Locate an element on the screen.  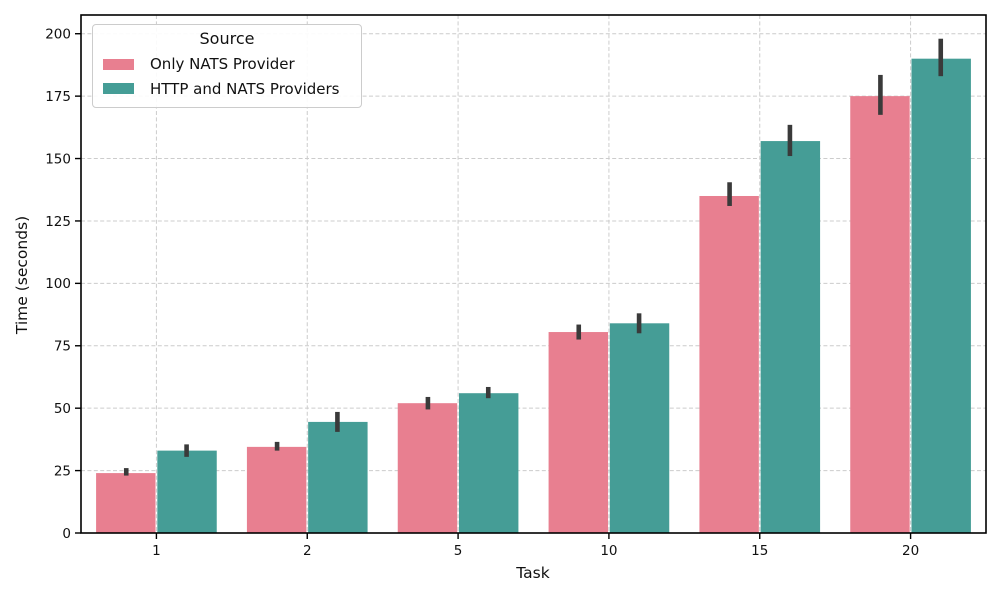
y-tick-label: 125 is located at coordinates (58, 222).